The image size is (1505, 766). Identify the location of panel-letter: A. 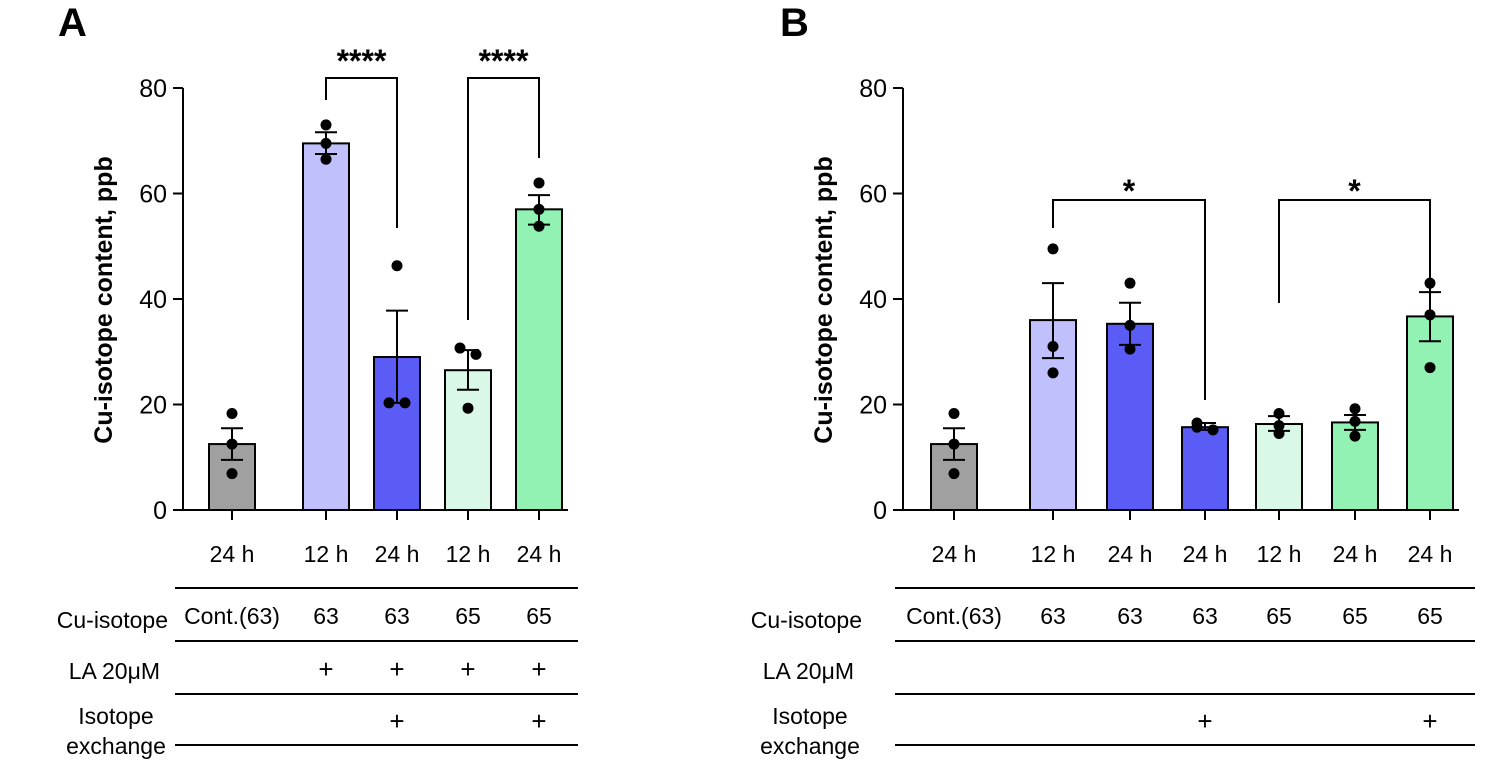
(72, 23).